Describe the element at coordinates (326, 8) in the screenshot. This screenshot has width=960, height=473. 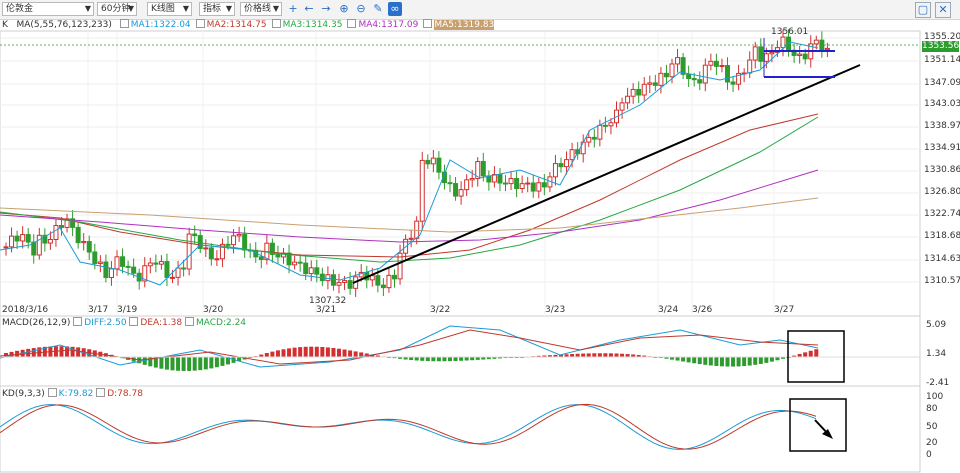
I see `arrow-right-icon: →` at that location.